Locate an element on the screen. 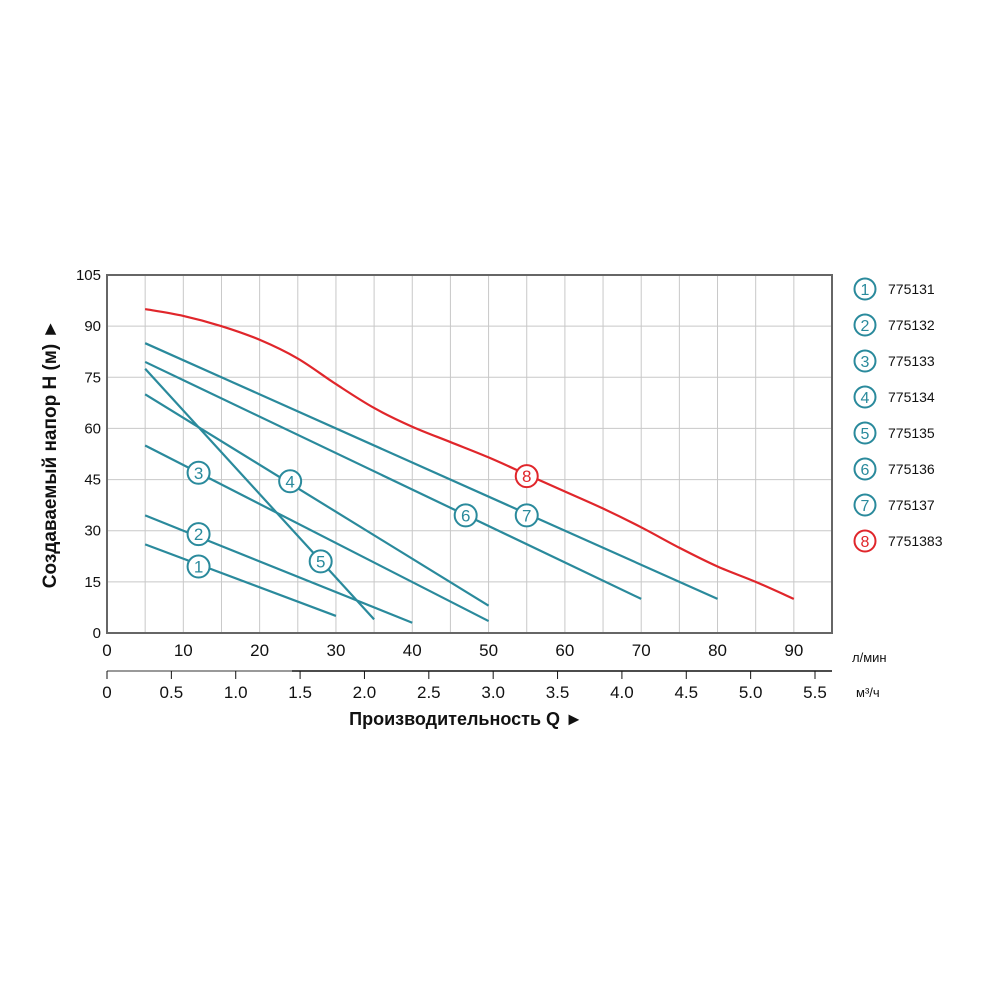  series-marker-number: 7 is located at coordinates (526, 515).